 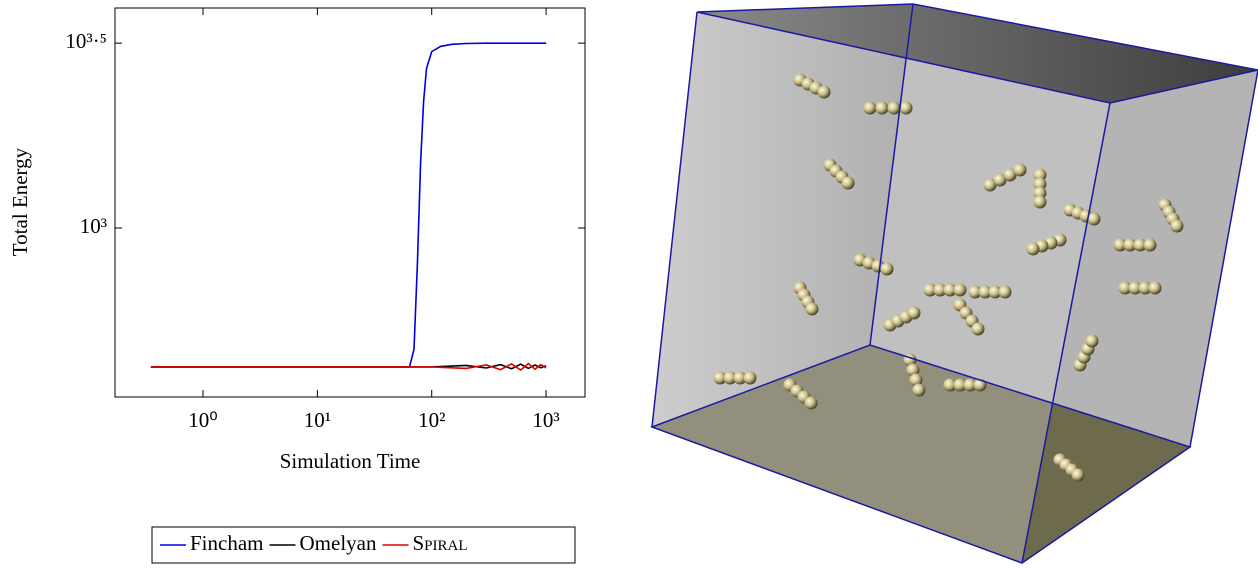 What do you see at coordinates (431, 420) in the screenshot?
I see `x-tick-label: 10²` at bounding box center [431, 420].